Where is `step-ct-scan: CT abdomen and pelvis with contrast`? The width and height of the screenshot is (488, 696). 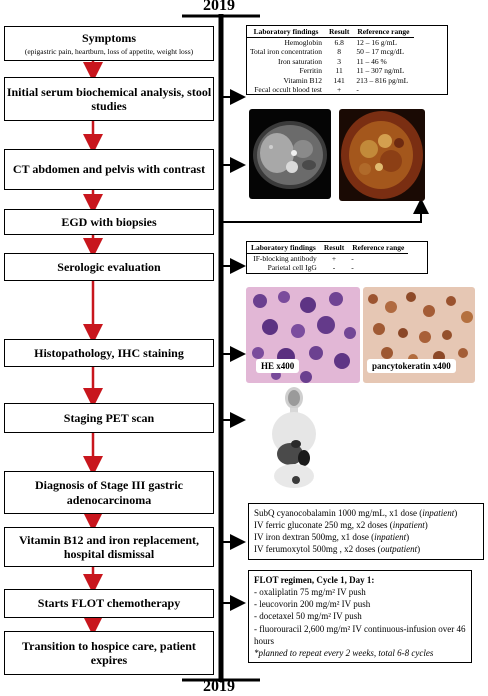
step-ct-scan: CT abdomen and pelvis with contrast is located at coordinates (109, 169).